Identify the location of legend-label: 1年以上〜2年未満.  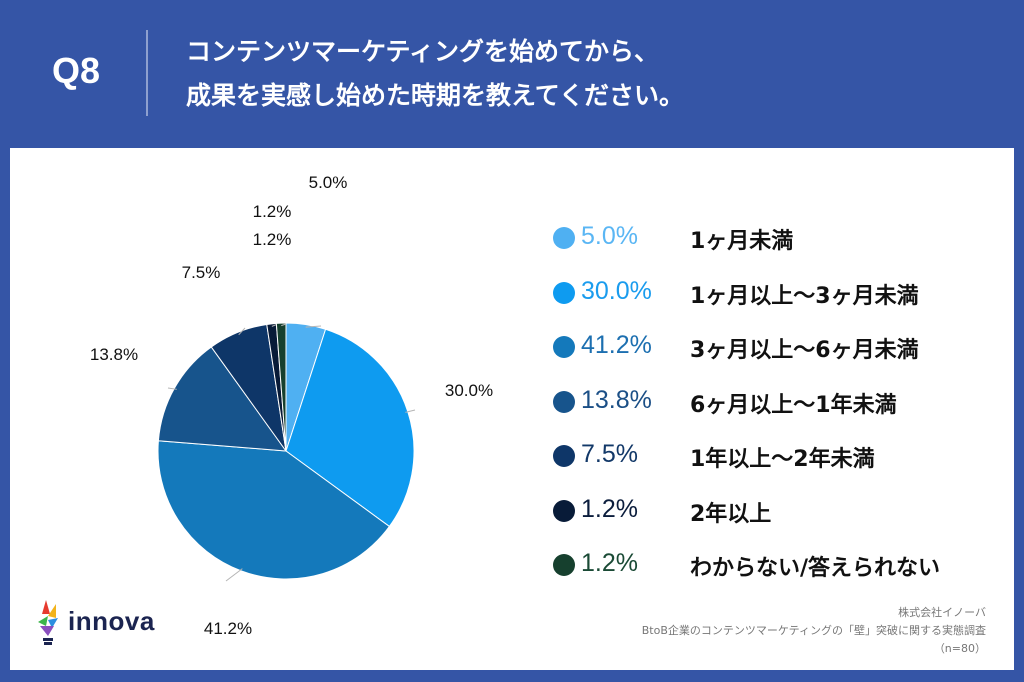
(782, 459).